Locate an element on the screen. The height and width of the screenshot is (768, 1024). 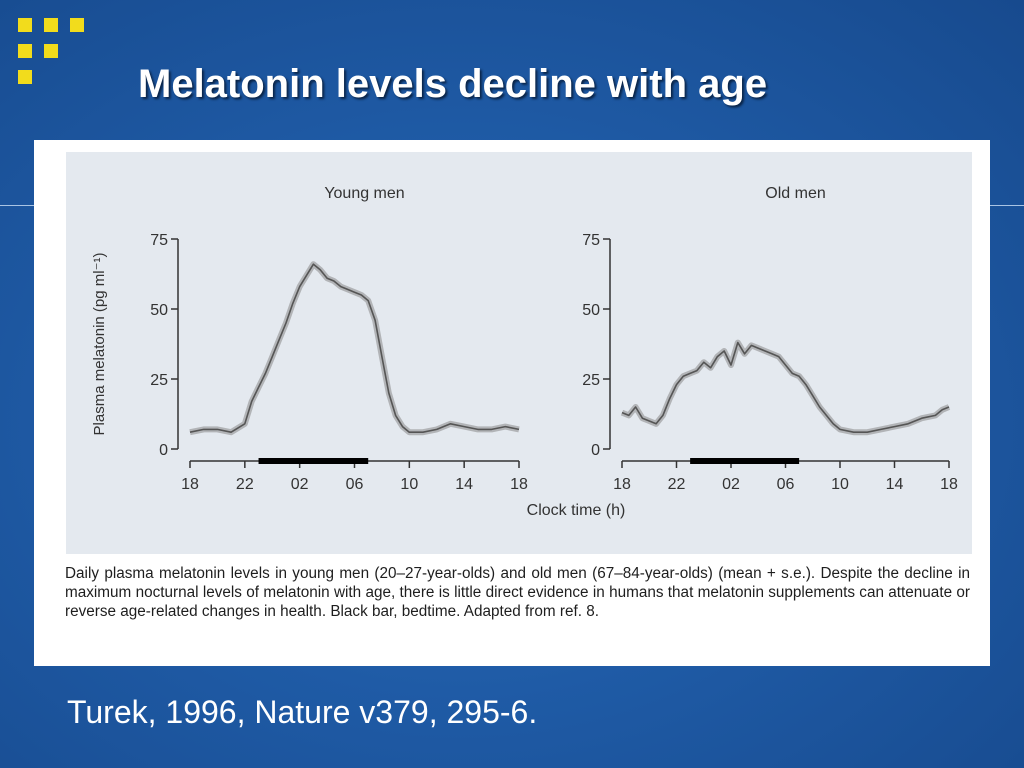
panel-1-x-tick-label: 06 is located at coordinates (355, 484).